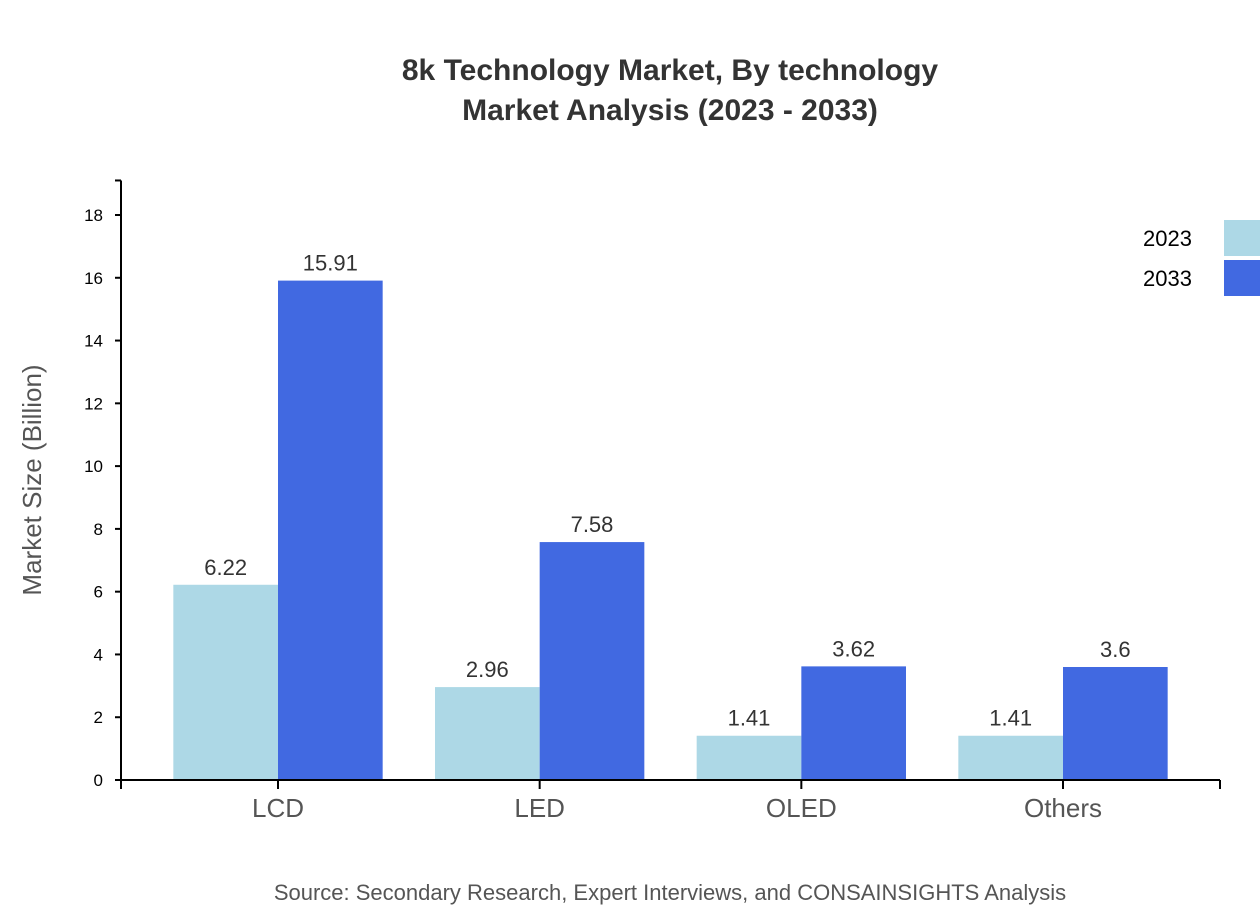 The height and width of the screenshot is (920, 1260). Describe the element at coordinates (670, 70) in the screenshot. I see `chart-title-line1: 8k Technology Market, By technology` at that location.